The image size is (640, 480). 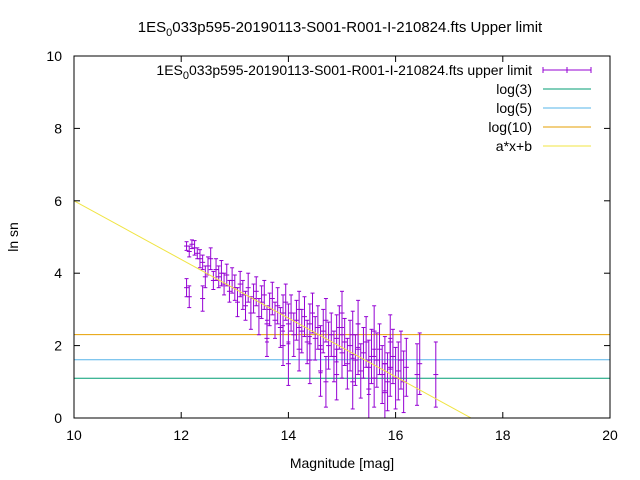 I want to click on y-tick-label: 2, so click(x=58, y=346).